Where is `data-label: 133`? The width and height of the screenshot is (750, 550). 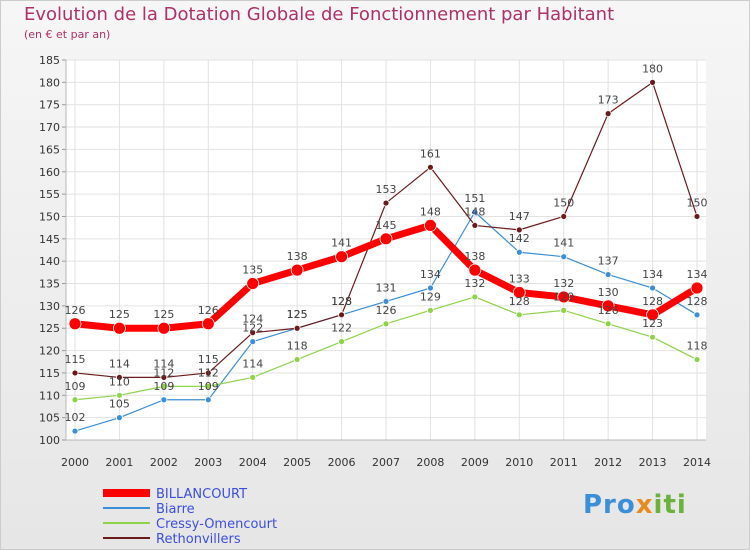
data-label: 133 is located at coordinates (519, 278).